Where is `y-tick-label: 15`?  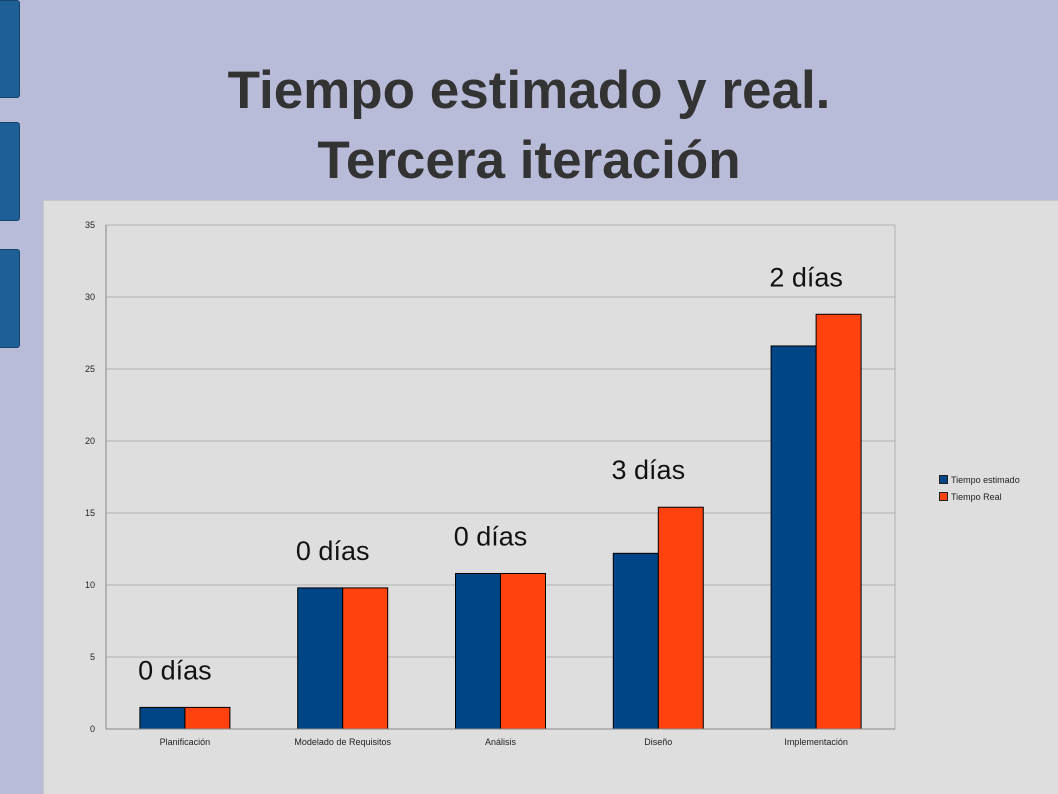 y-tick-label: 15 is located at coordinates (90, 513).